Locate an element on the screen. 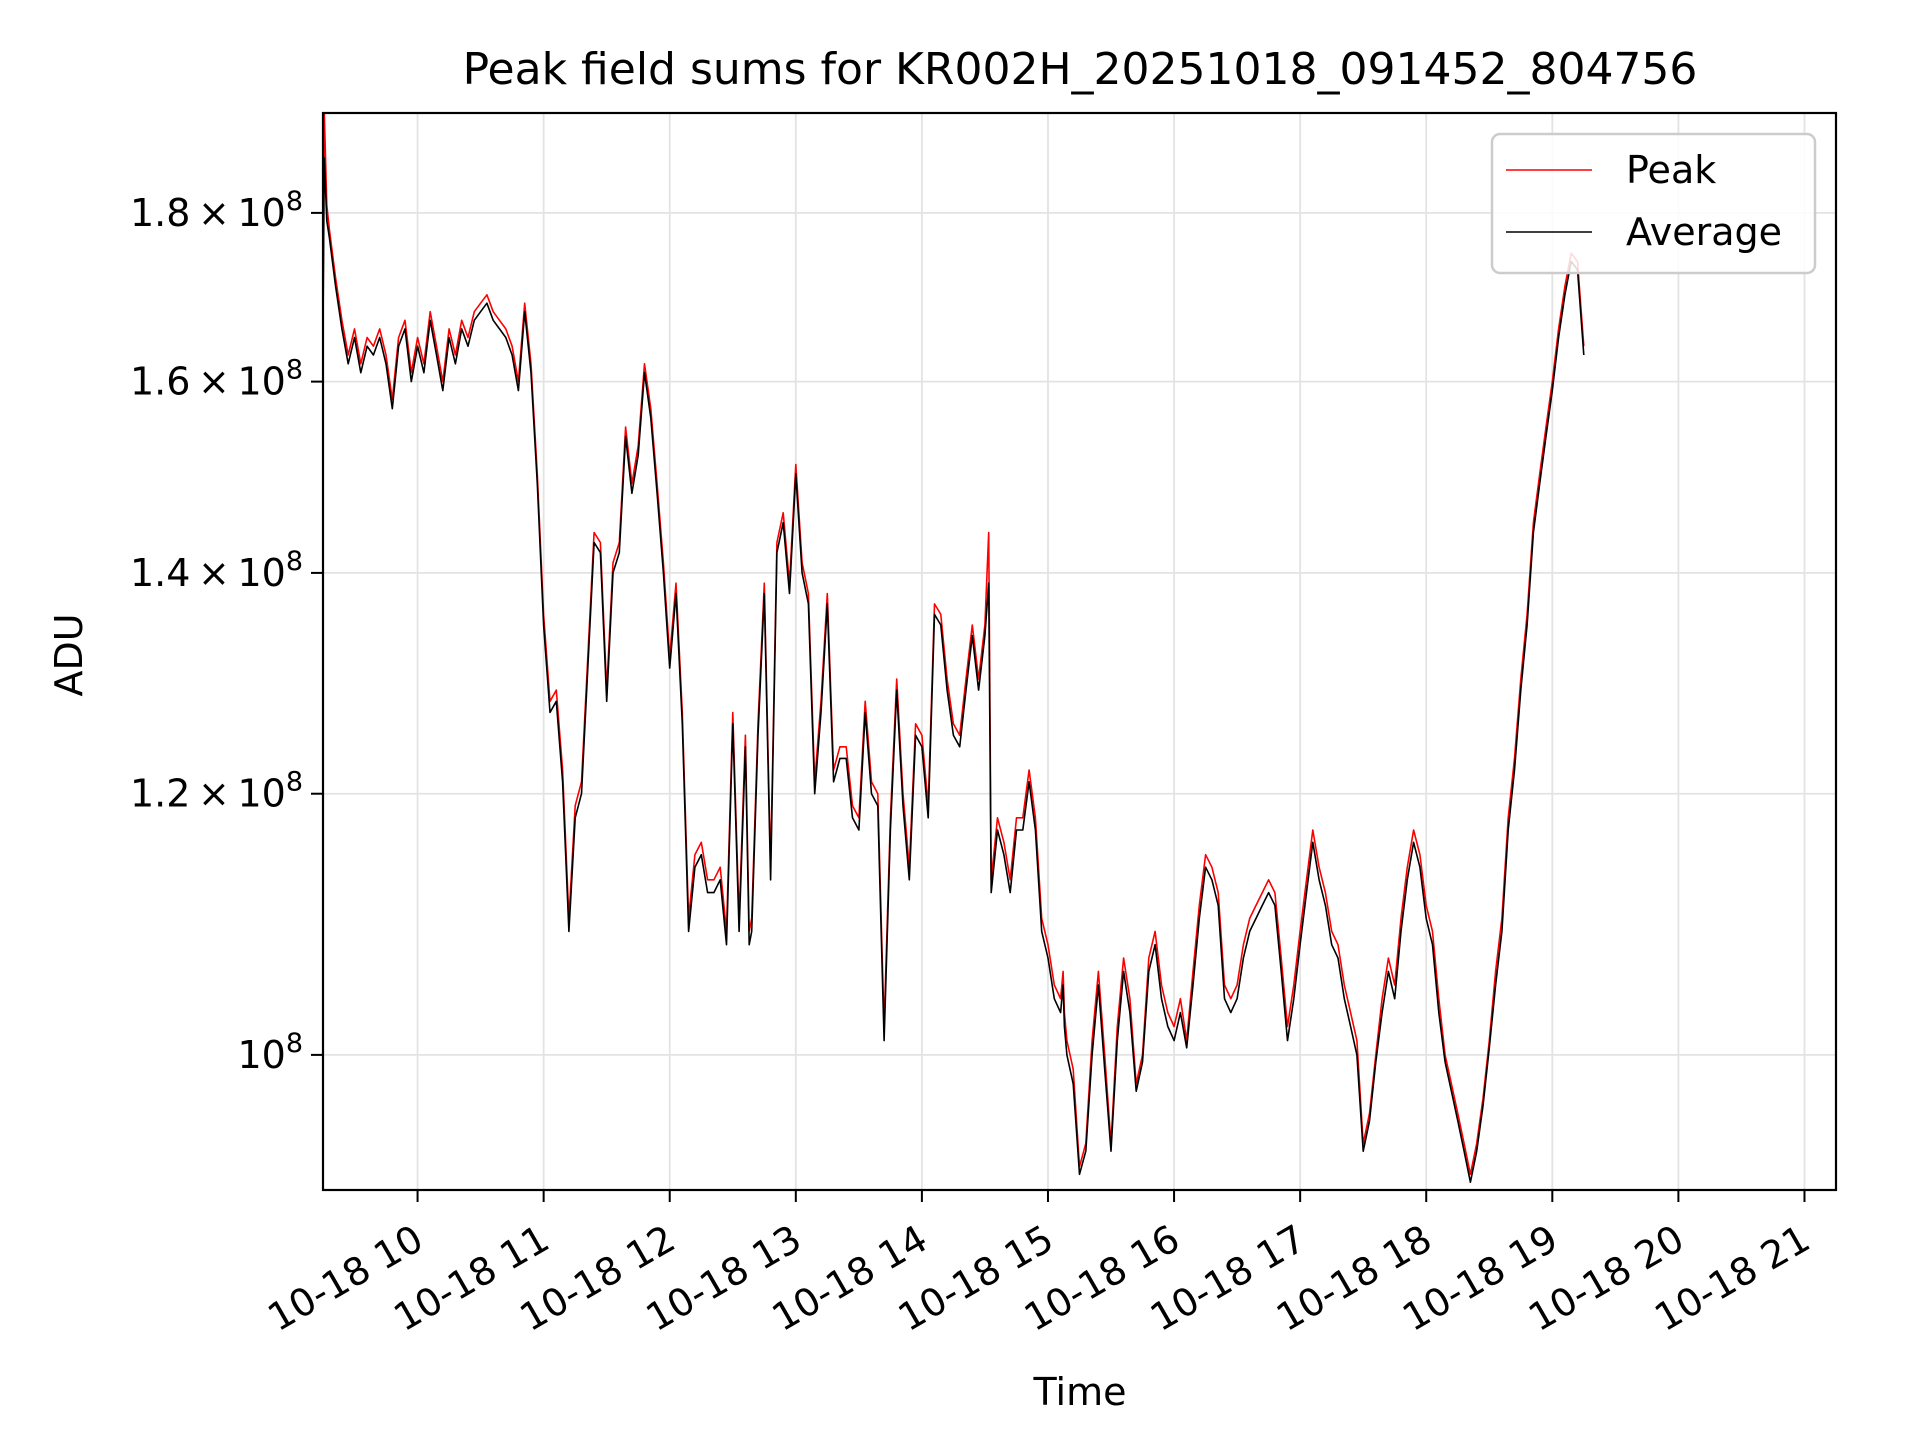 The width and height of the screenshot is (1920, 1440). y-tick-label: 1.8 × 108 is located at coordinates (216, 210).